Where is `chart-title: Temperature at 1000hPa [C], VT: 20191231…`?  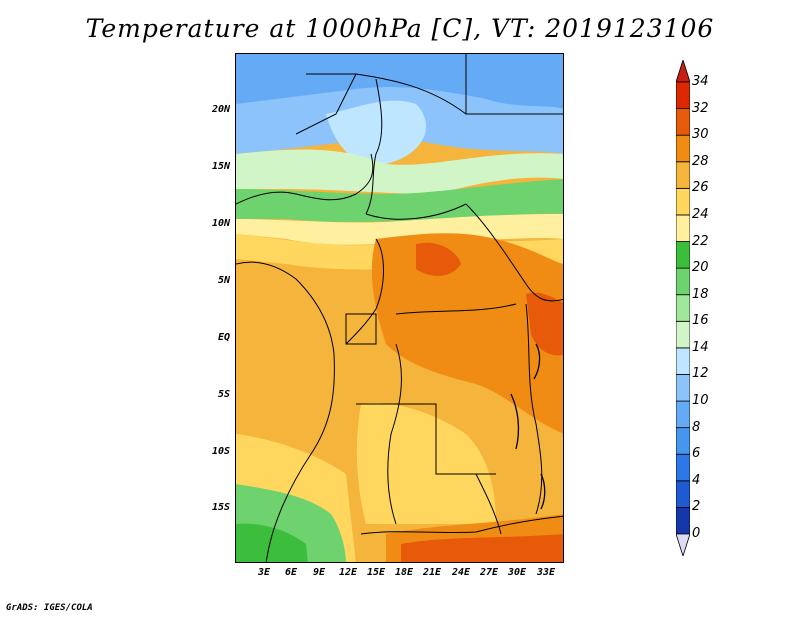 chart-title: Temperature at 1000hPa [C], VT: 20191231… is located at coordinates (400, 28).